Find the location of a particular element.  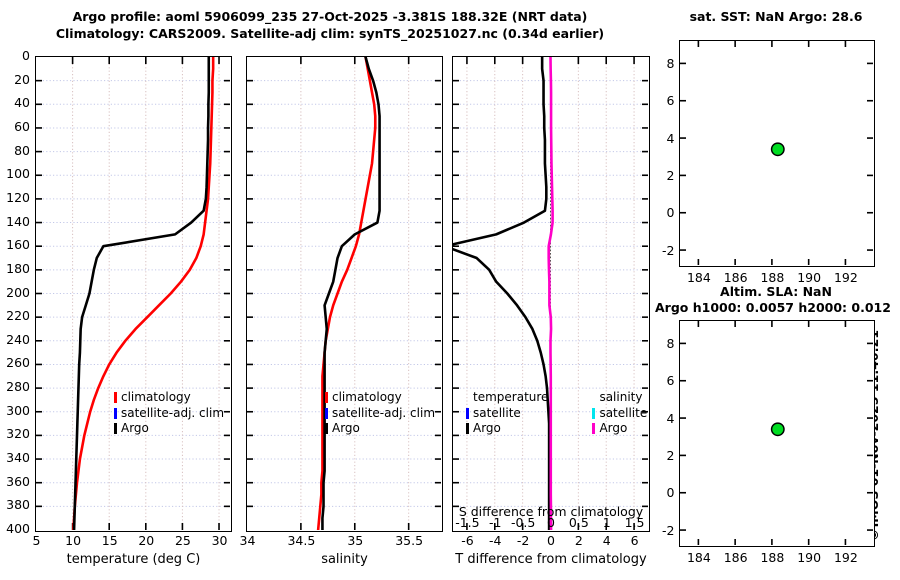

legend-column-header: temperature is located at coordinates (511, 397).